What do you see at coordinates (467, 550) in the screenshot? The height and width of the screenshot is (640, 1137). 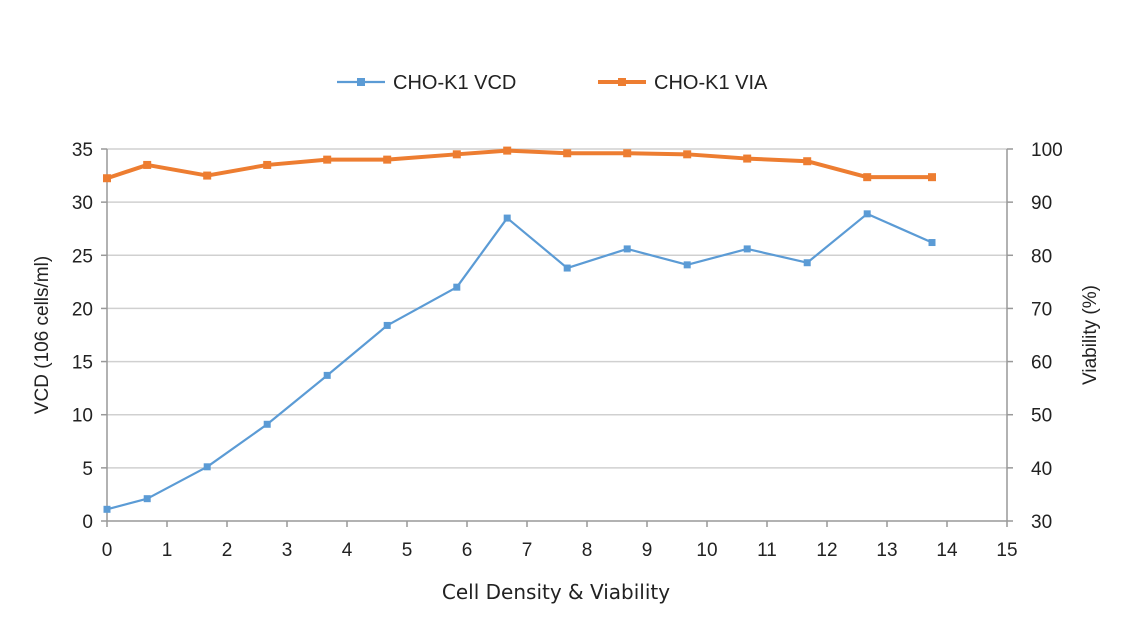 I see `x-tick-label: 6` at bounding box center [467, 550].